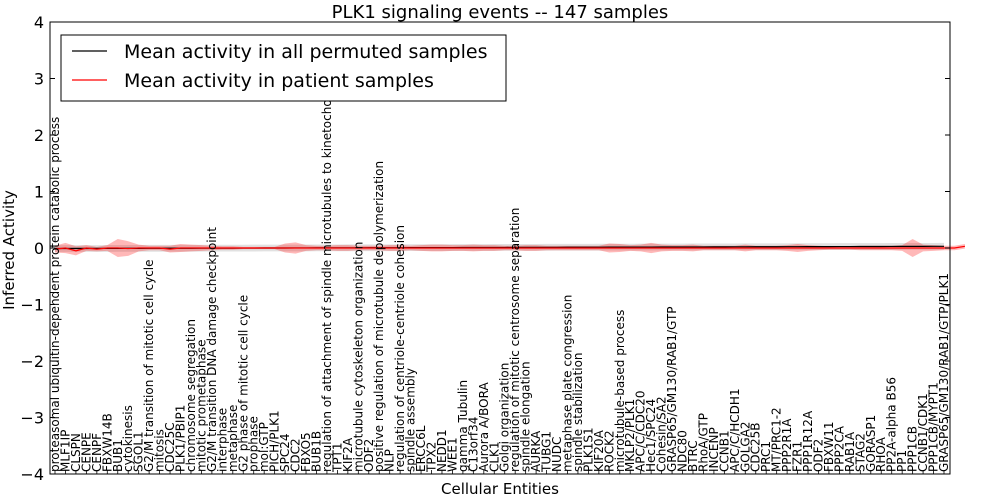 The image size is (1000, 500). I want to click on y-tick-label: −1, so click(32, 305).